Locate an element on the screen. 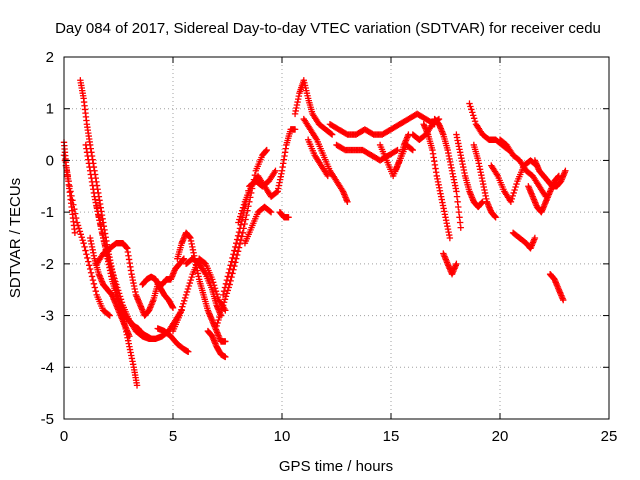  y-tick-label: 2 is located at coordinates (50, 57).